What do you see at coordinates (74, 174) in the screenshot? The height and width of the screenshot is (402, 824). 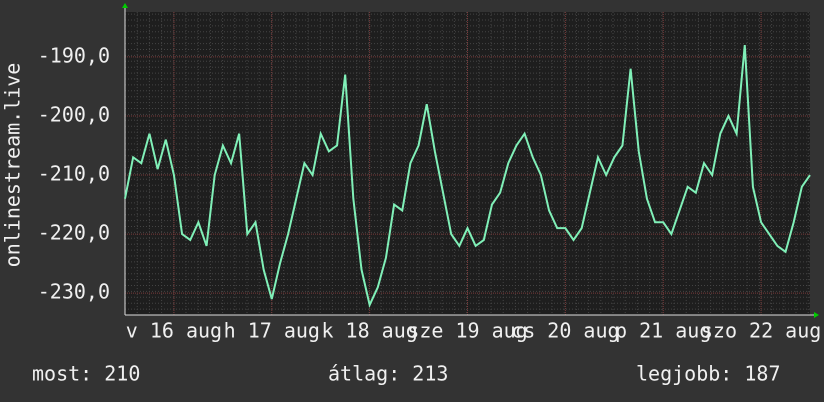 I see `y-tick-label: -210,0` at bounding box center [74, 174].